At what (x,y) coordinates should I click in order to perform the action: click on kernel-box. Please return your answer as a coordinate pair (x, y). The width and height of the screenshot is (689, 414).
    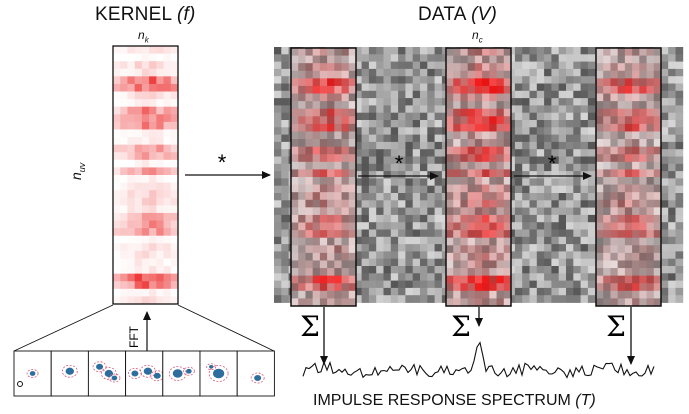
    Looking at the image, I should click on (145, 175).